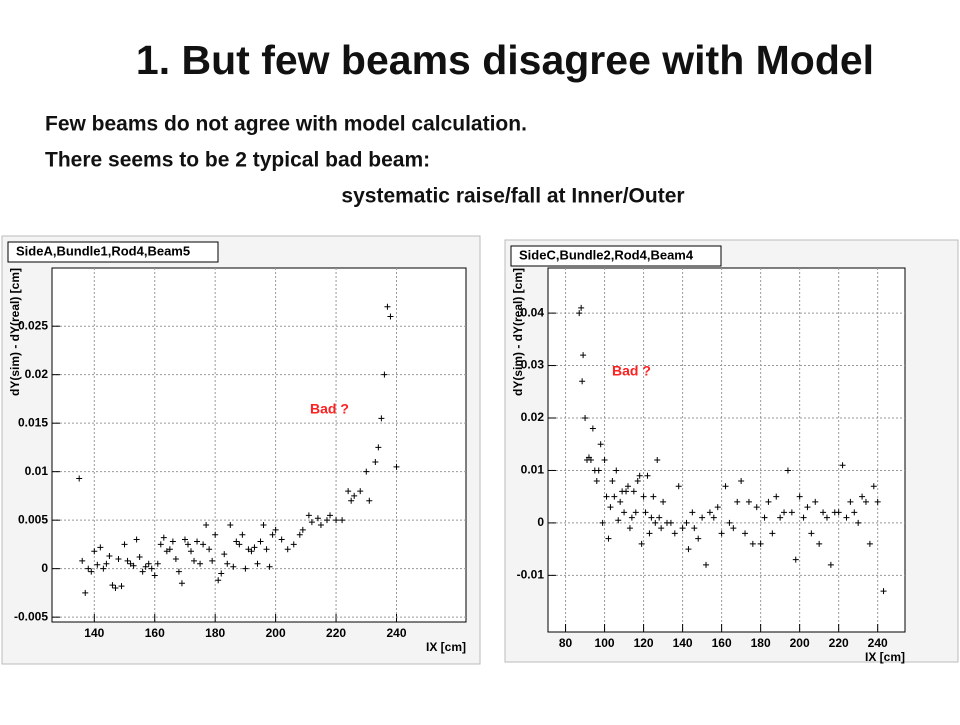 The height and width of the screenshot is (725, 960). I want to click on title-box, so click(616, 256).